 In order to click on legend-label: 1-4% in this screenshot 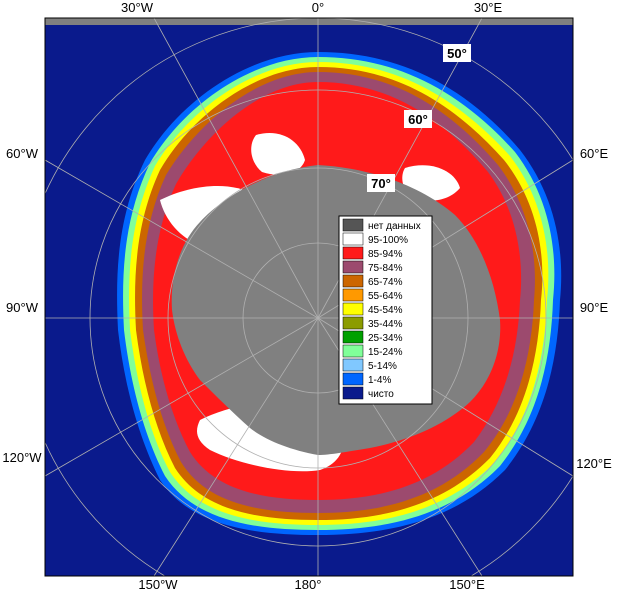, I will do `click(379, 380)`.